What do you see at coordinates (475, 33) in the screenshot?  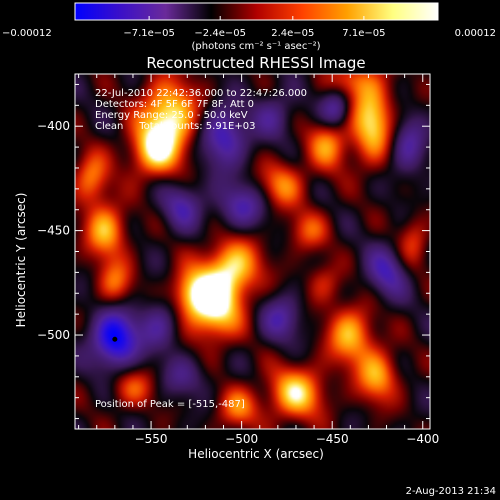 I see `colorbar-tick-label: 0.00012` at bounding box center [475, 33].